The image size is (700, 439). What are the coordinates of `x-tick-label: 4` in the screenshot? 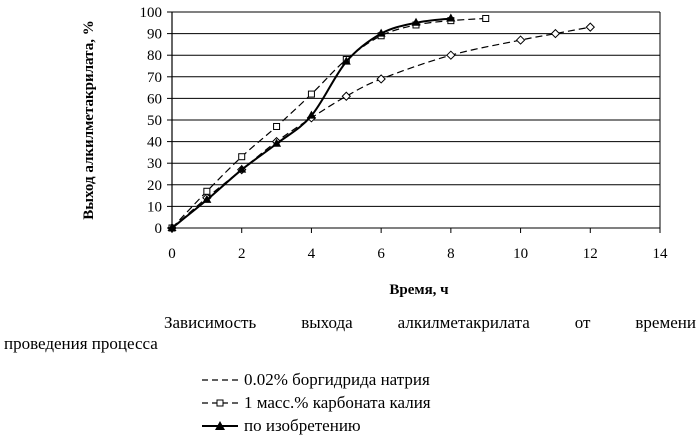 It's located at (312, 254).